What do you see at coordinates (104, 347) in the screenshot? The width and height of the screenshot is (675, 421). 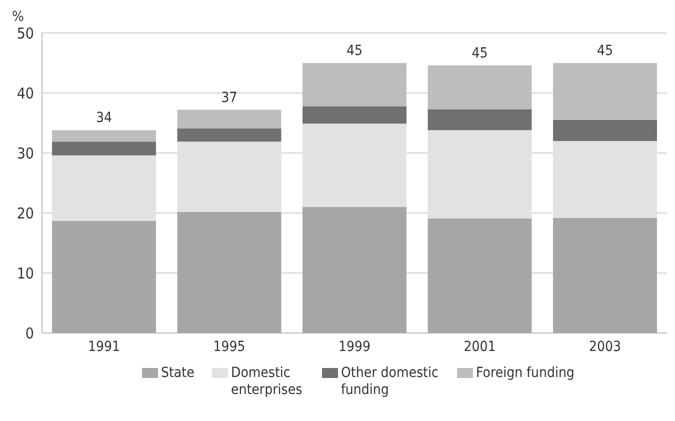 I see `x-tick-label: 1991` at bounding box center [104, 347].